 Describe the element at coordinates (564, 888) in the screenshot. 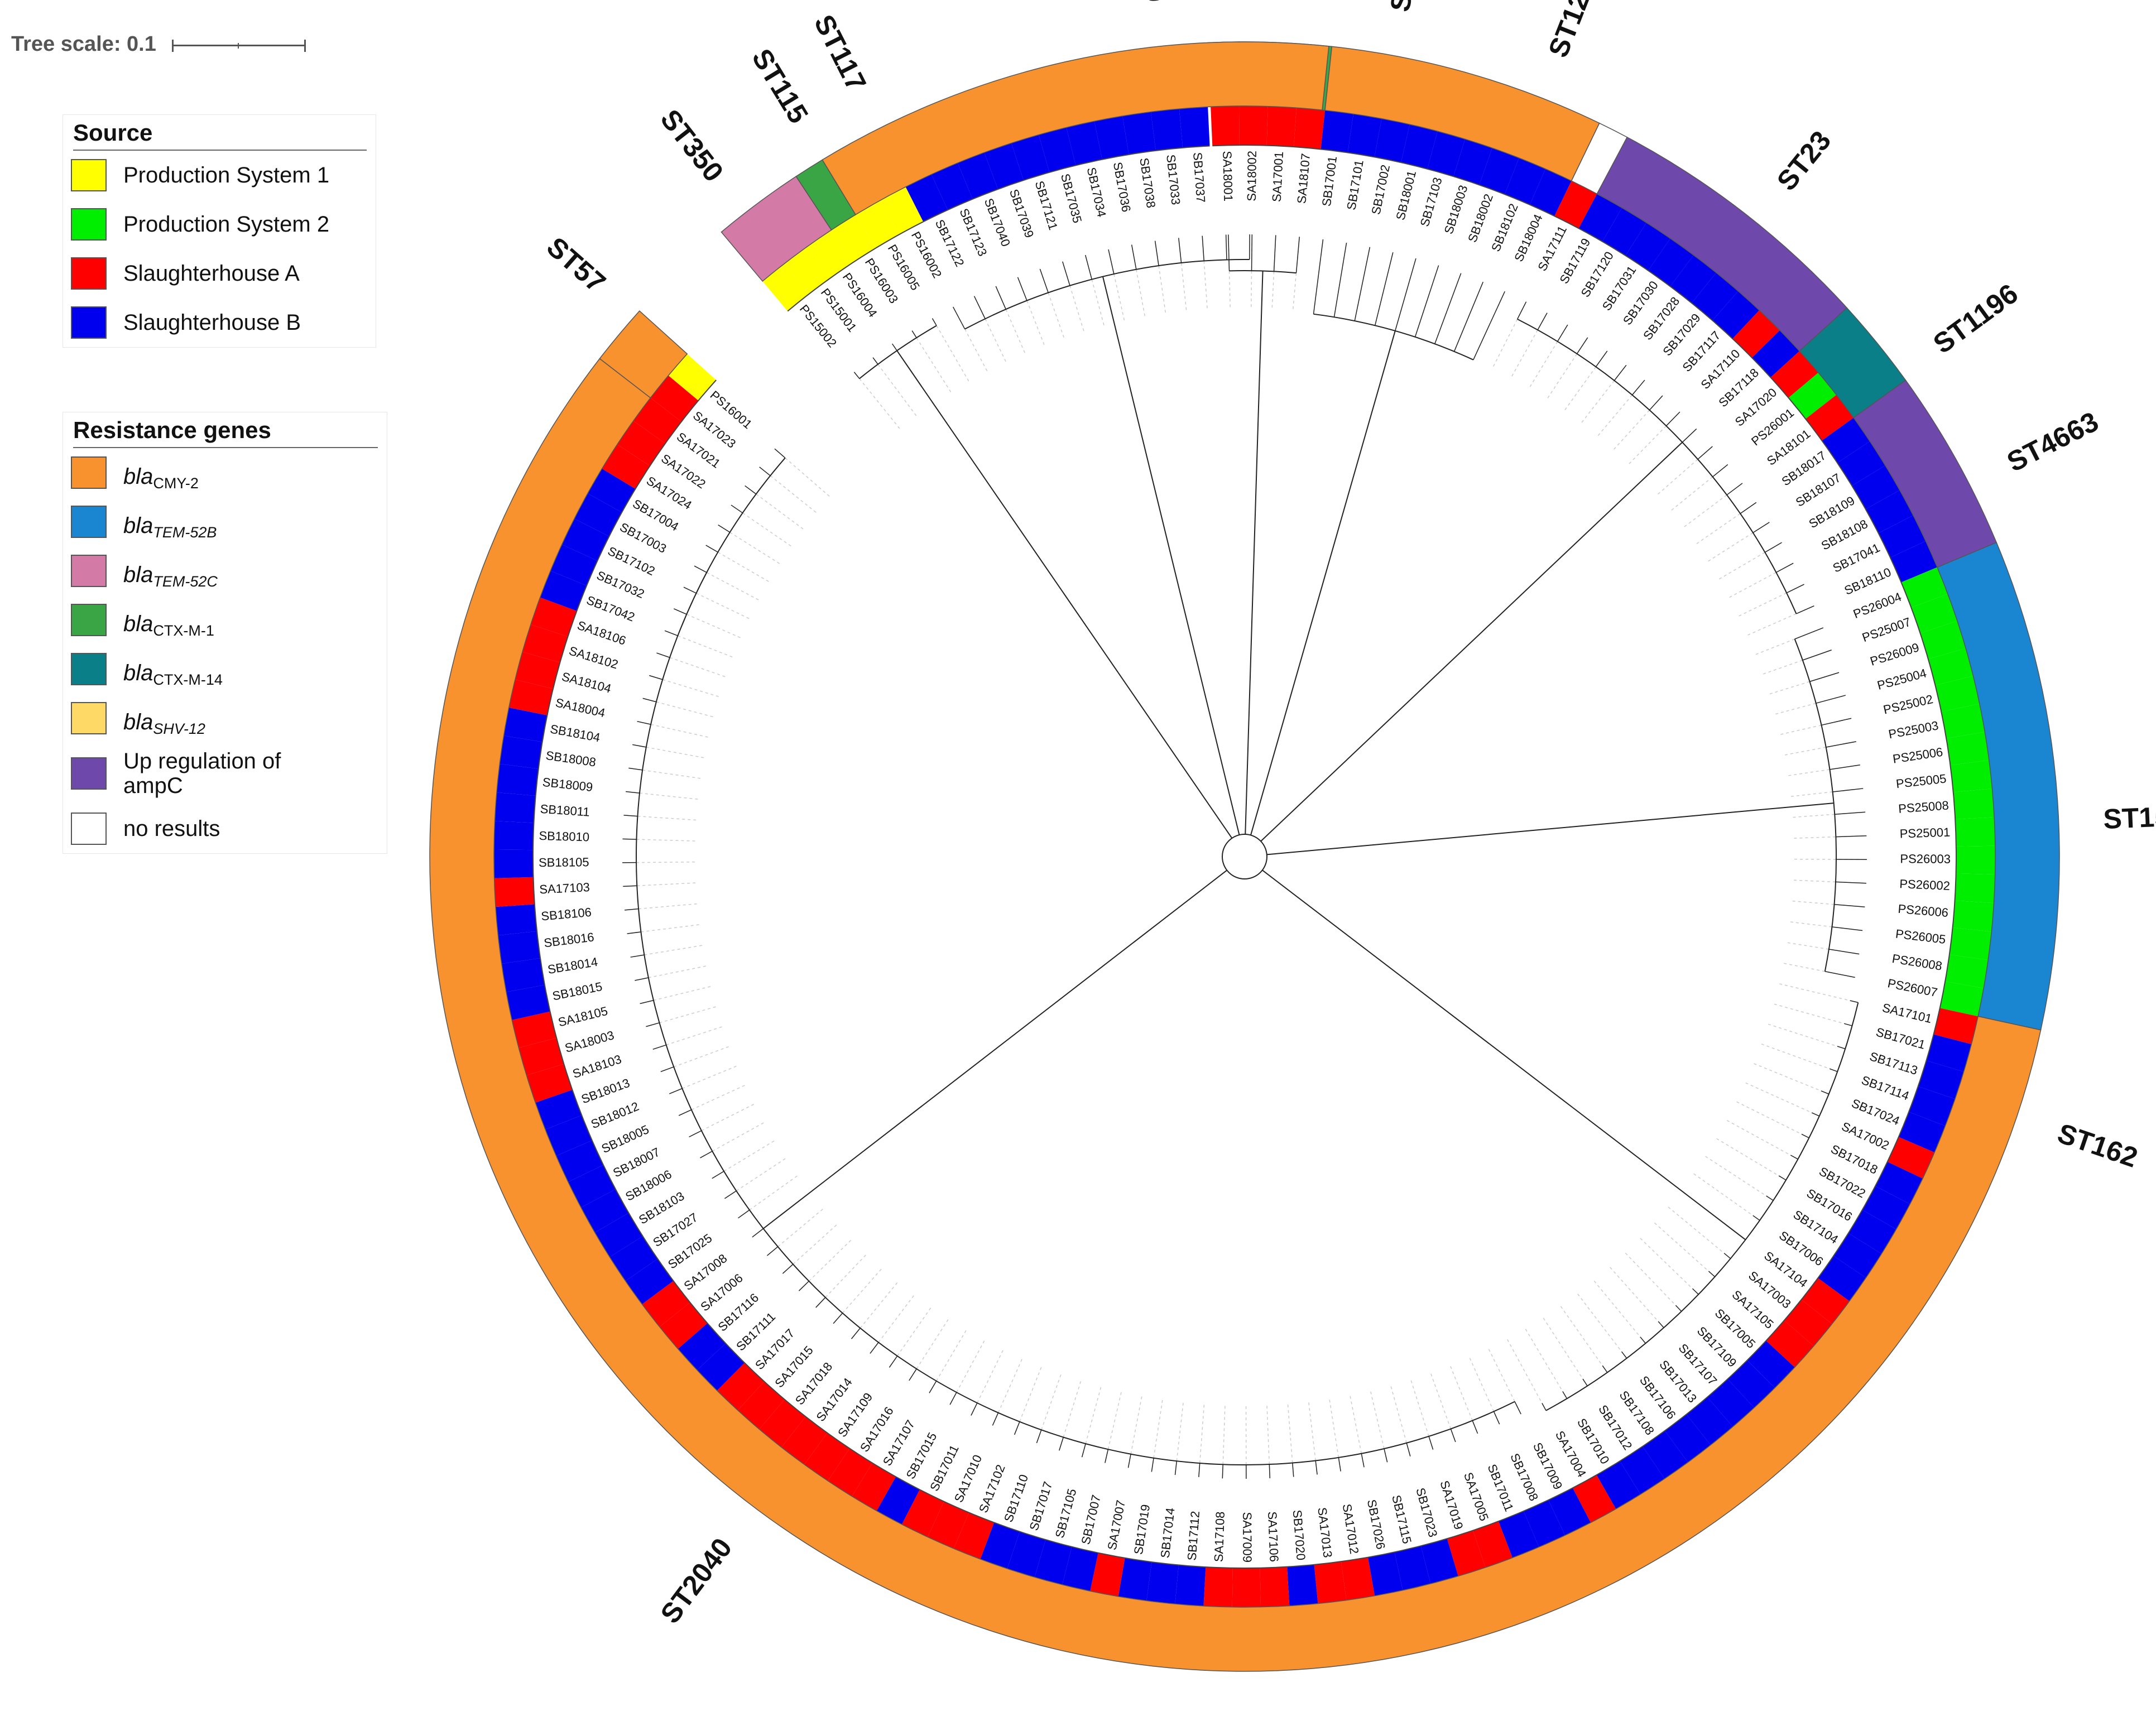

I see `leaf-label: SA17103` at that location.